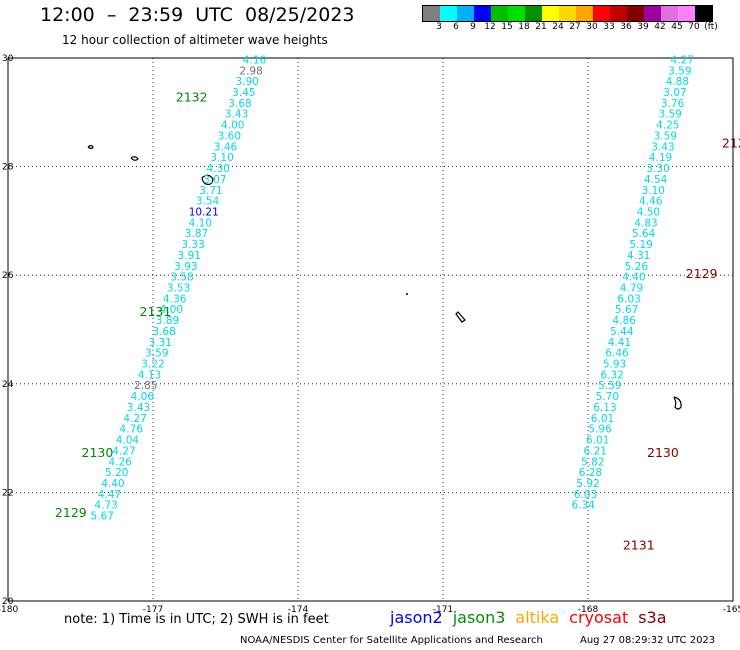 The width and height of the screenshot is (740, 650). I want to click on wave-height-value: 4.73, so click(105, 506).